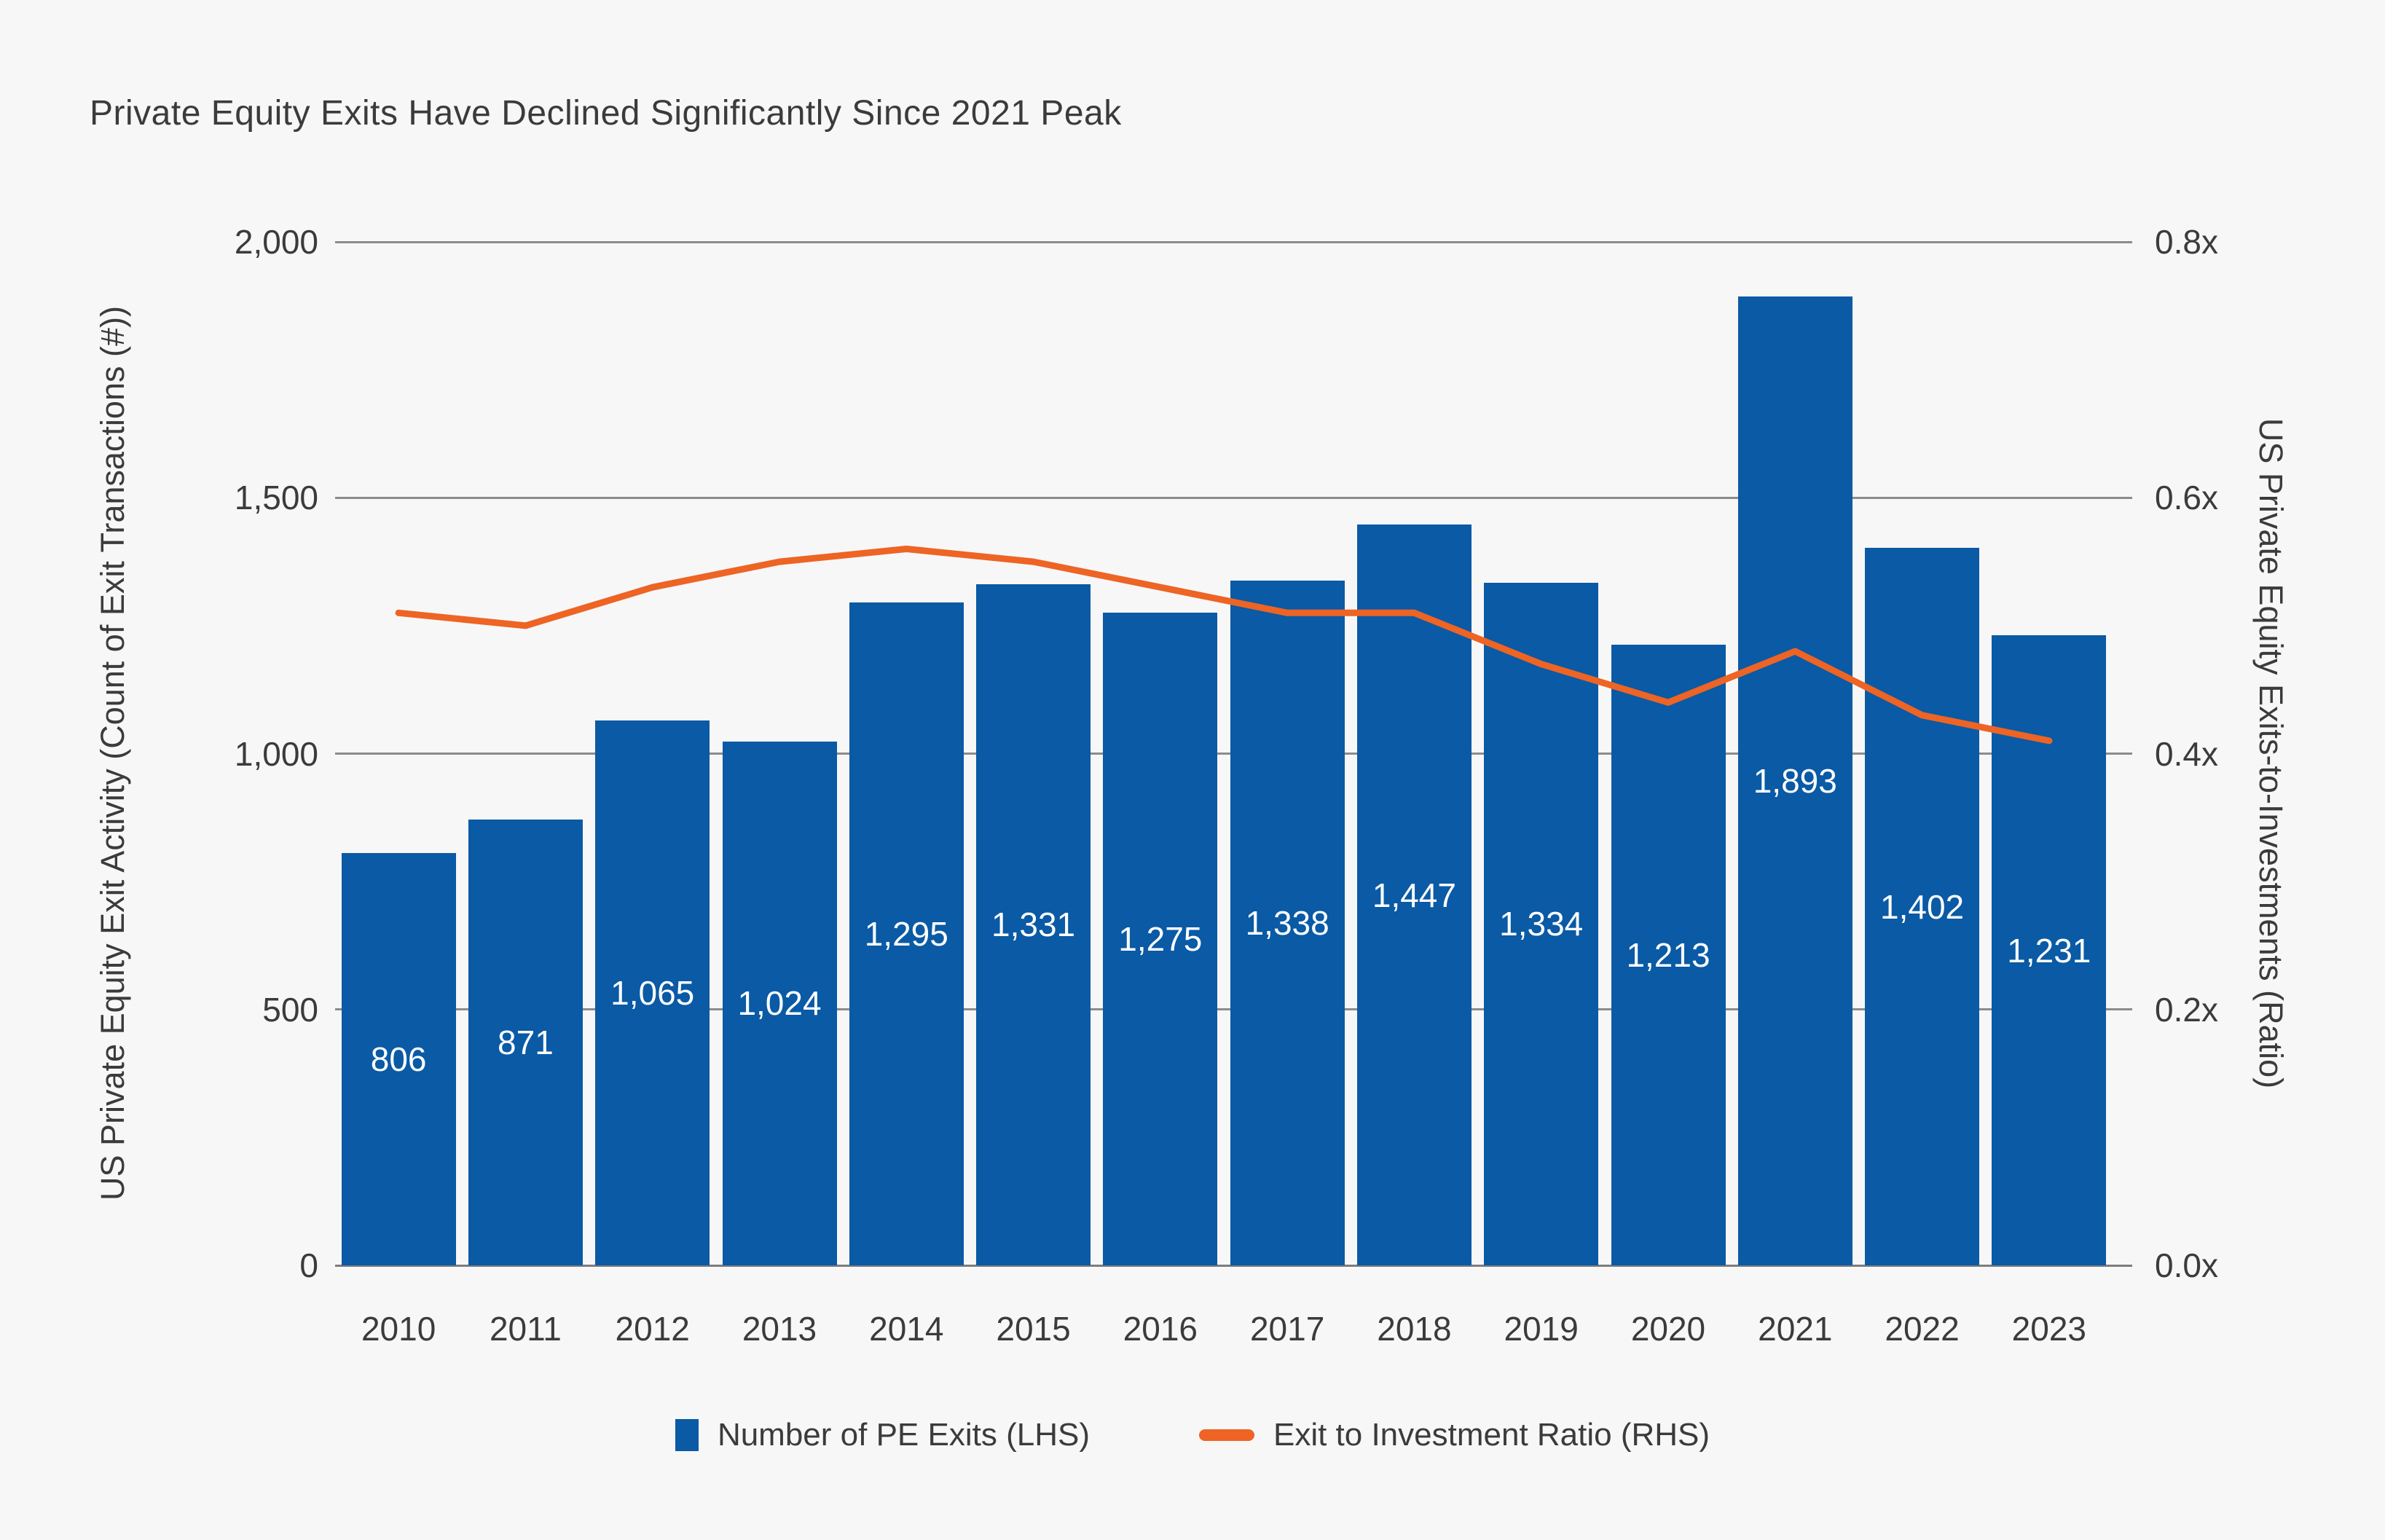  What do you see at coordinates (2049, 1329) in the screenshot?
I see `x-axis-label: 2023` at bounding box center [2049, 1329].